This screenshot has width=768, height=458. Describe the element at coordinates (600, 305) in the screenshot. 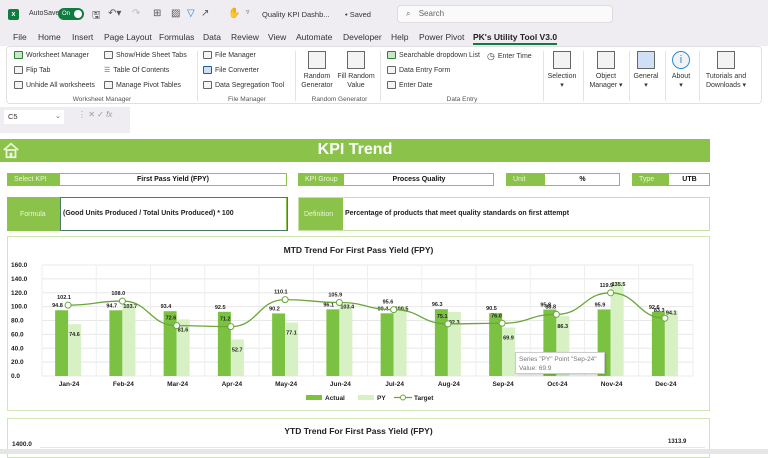

I see `svg-text: 95.9` at that location.